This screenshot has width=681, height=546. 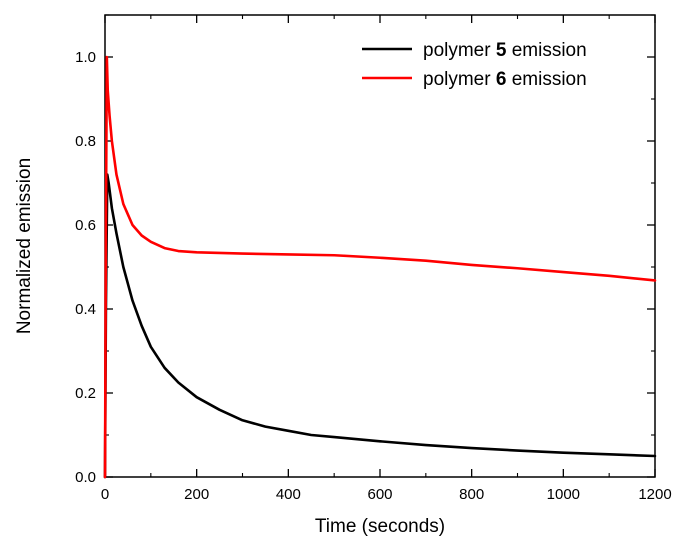 What do you see at coordinates (85, 393) in the screenshot?
I see `y-tick-label: 0.2` at bounding box center [85, 393].